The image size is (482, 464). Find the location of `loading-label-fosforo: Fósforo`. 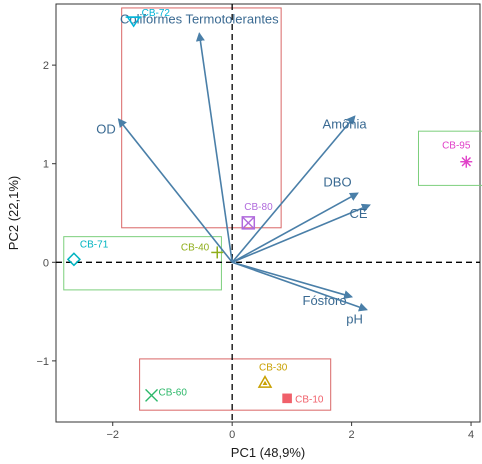

loading-label-fosforo: Fósforo is located at coordinates (325, 300).